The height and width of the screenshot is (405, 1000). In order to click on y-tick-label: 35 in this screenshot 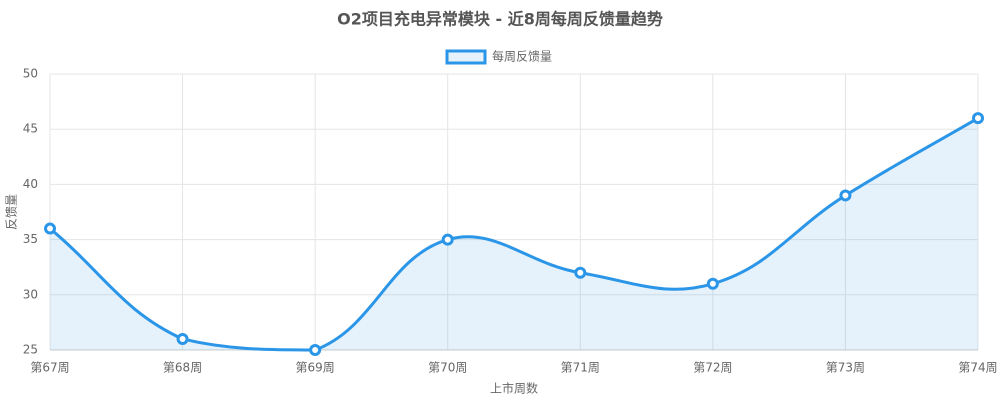, I will do `click(30, 239)`.